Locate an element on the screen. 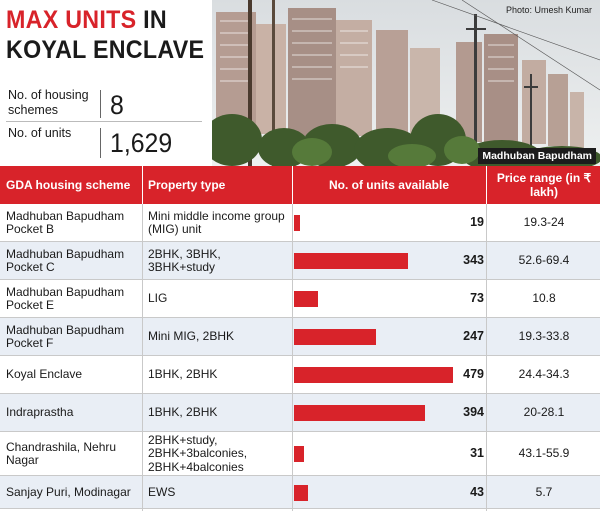  table-row: Indraprastha 1BHK, 2BHK 394 20-28.1 is located at coordinates (300, 413).